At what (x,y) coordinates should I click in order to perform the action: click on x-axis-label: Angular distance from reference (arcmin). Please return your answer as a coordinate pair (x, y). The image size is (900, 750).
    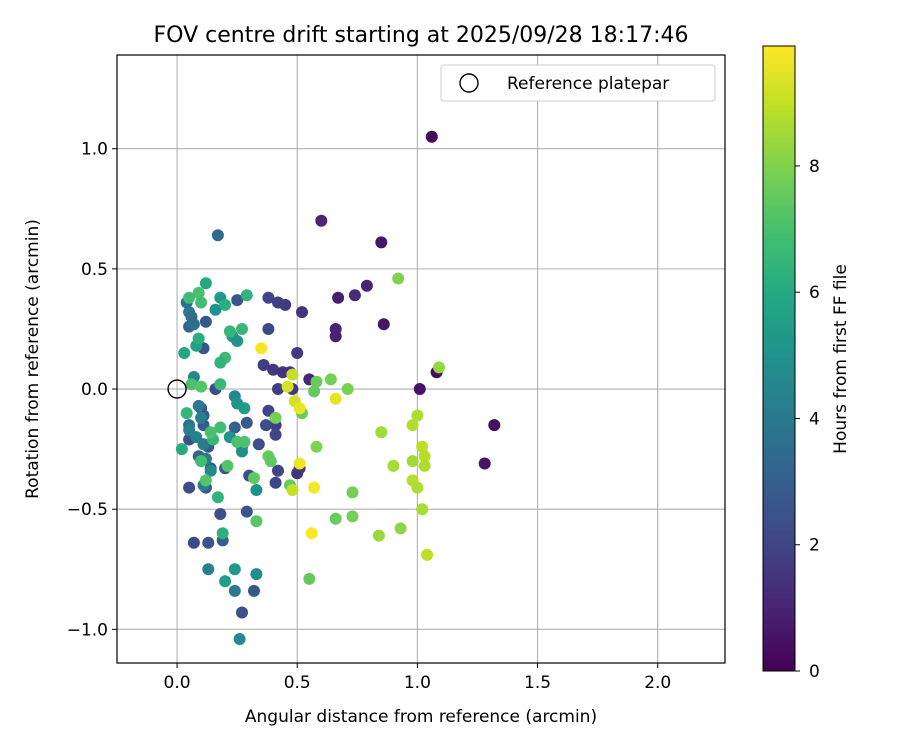
    Looking at the image, I should click on (421, 717).